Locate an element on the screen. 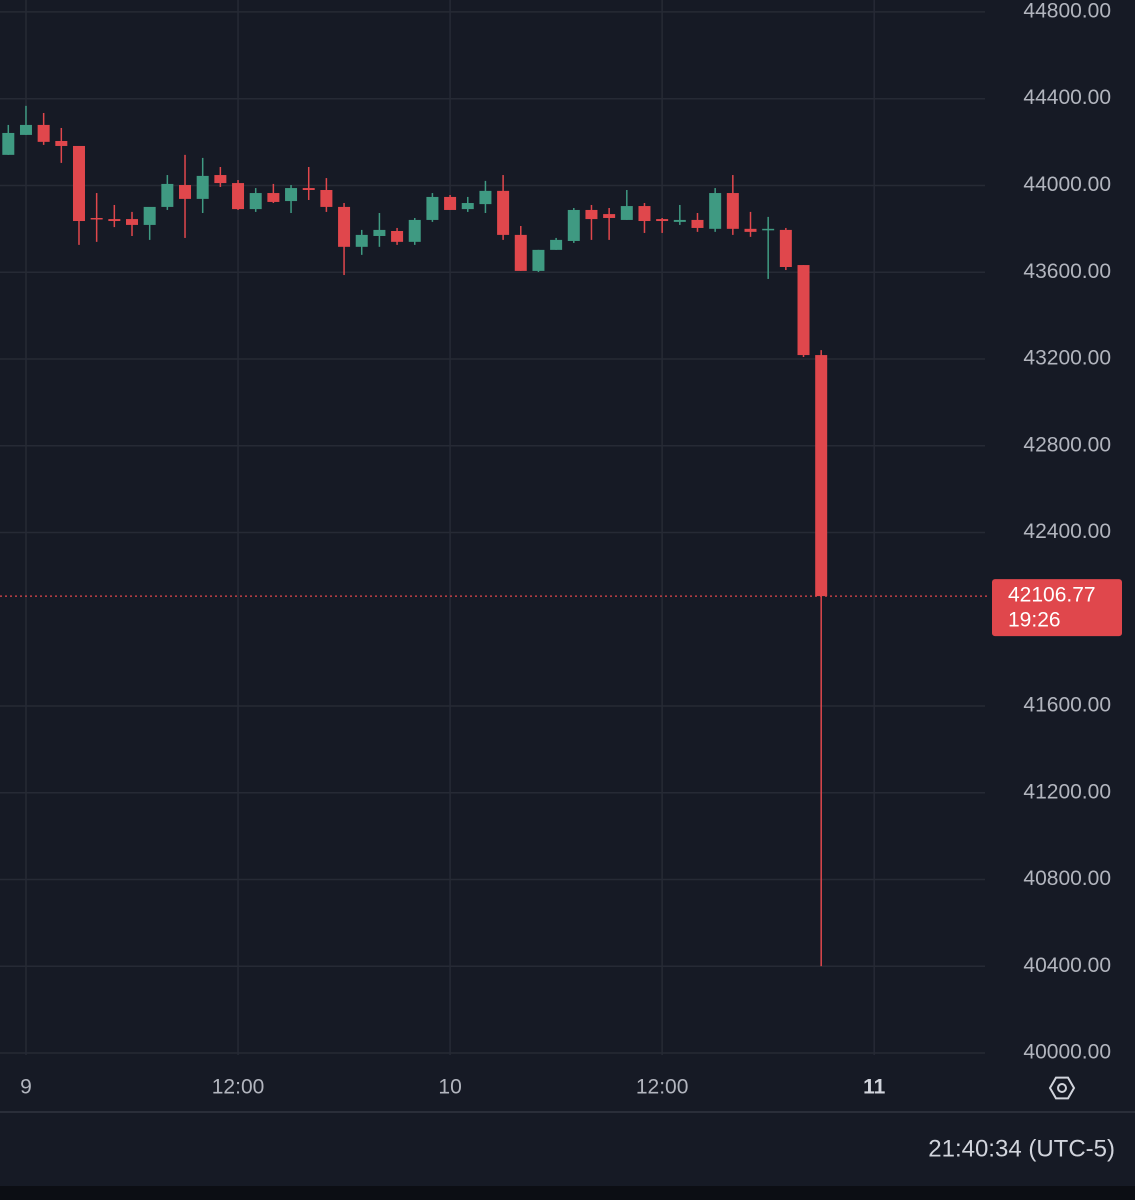  y-tick-label: 44400.00 is located at coordinates (1067, 97).